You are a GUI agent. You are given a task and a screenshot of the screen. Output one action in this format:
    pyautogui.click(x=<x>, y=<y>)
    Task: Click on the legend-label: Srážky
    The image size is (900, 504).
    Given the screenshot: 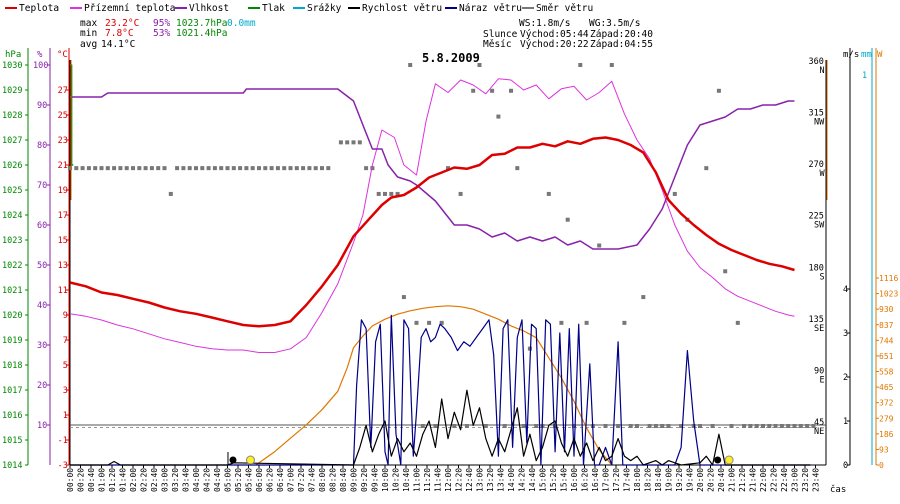 What is the action you would take?
    pyautogui.click(x=324, y=8)
    